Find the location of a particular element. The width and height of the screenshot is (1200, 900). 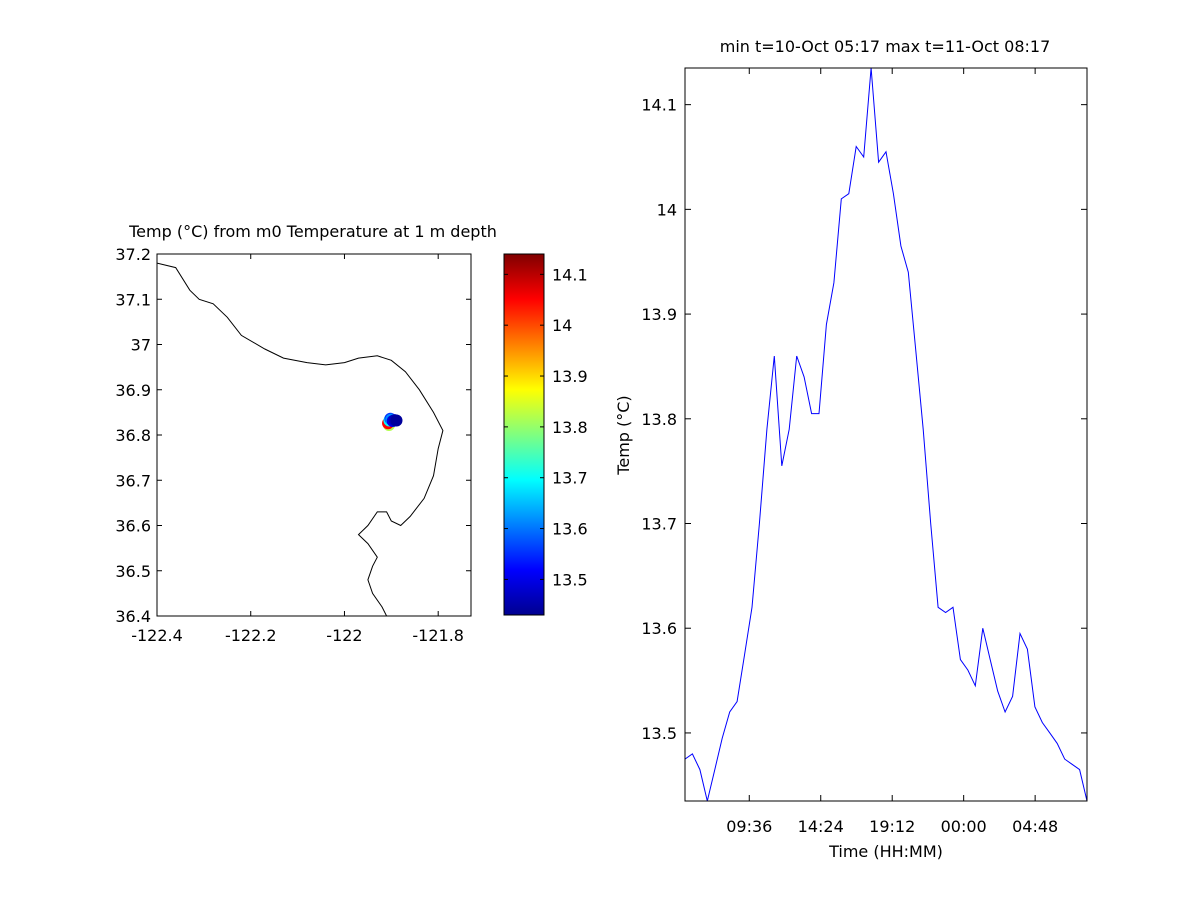

temperature-points is located at coordinates (392, 422).